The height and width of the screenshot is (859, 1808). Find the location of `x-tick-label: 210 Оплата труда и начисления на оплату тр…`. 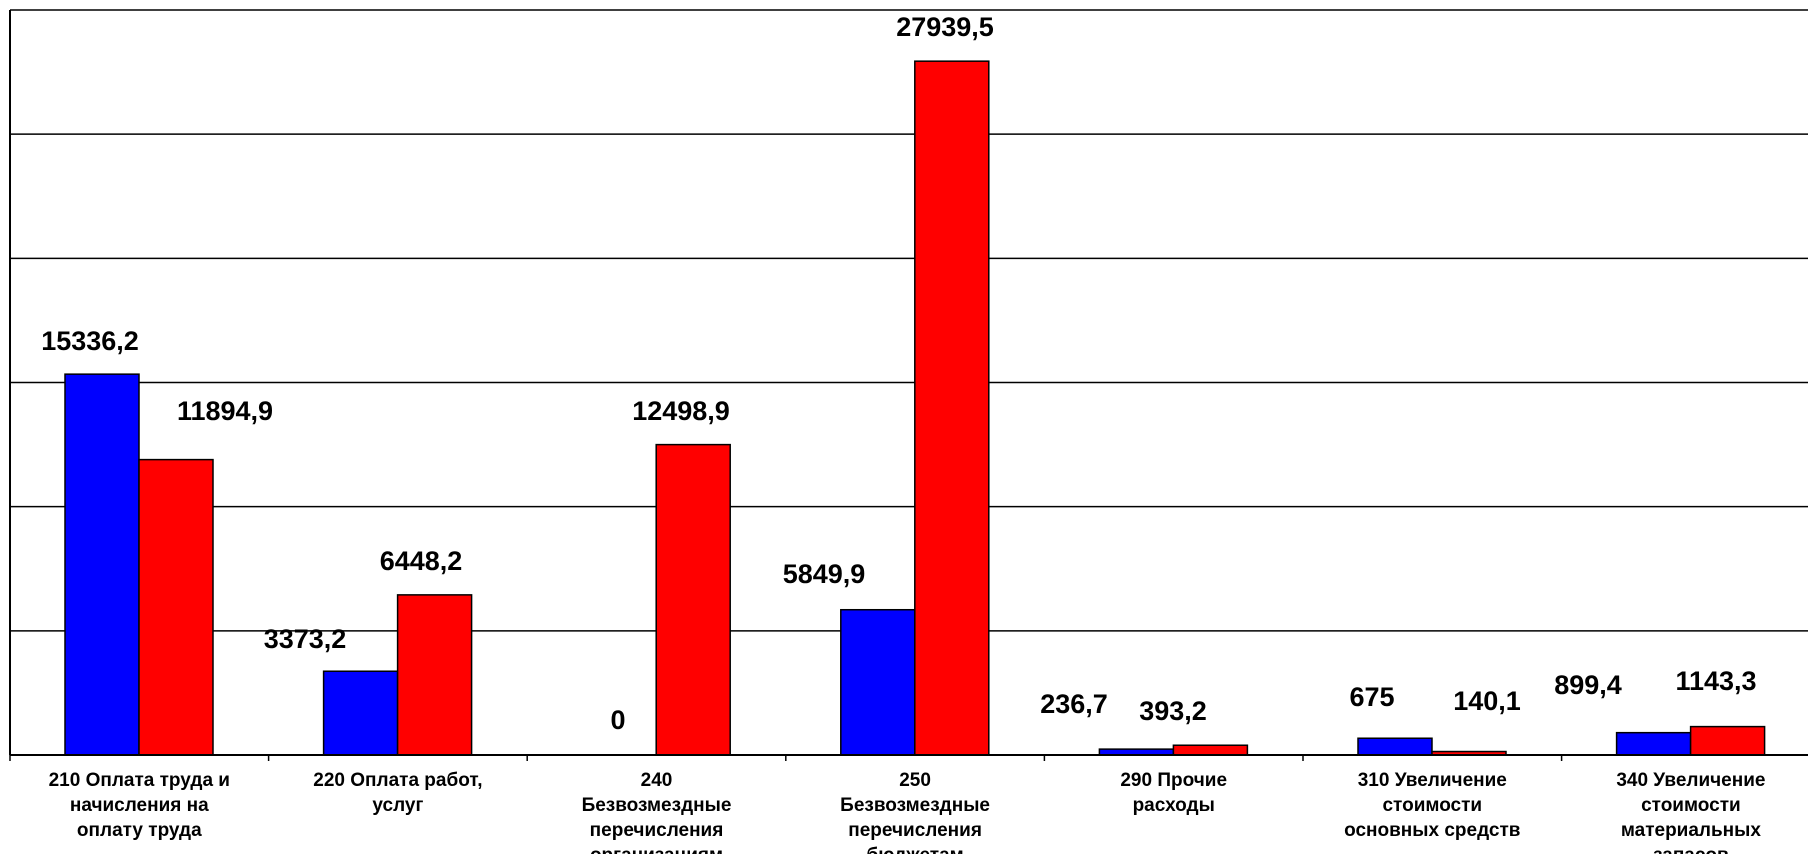

x-tick-label: 210 Оплата труда и начисления на оплату тр… is located at coordinates (139, 805).